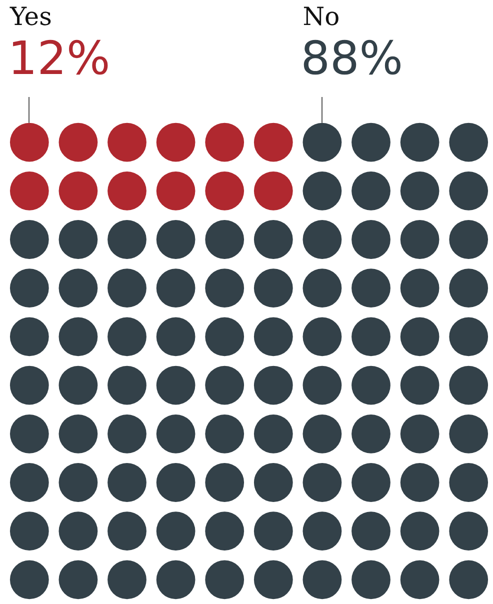 Image resolution: width=493 pixels, height=604 pixels. What do you see at coordinates (321, 16) in the screenshot?
I see `category-label: No` at bounding box center [321, 16].